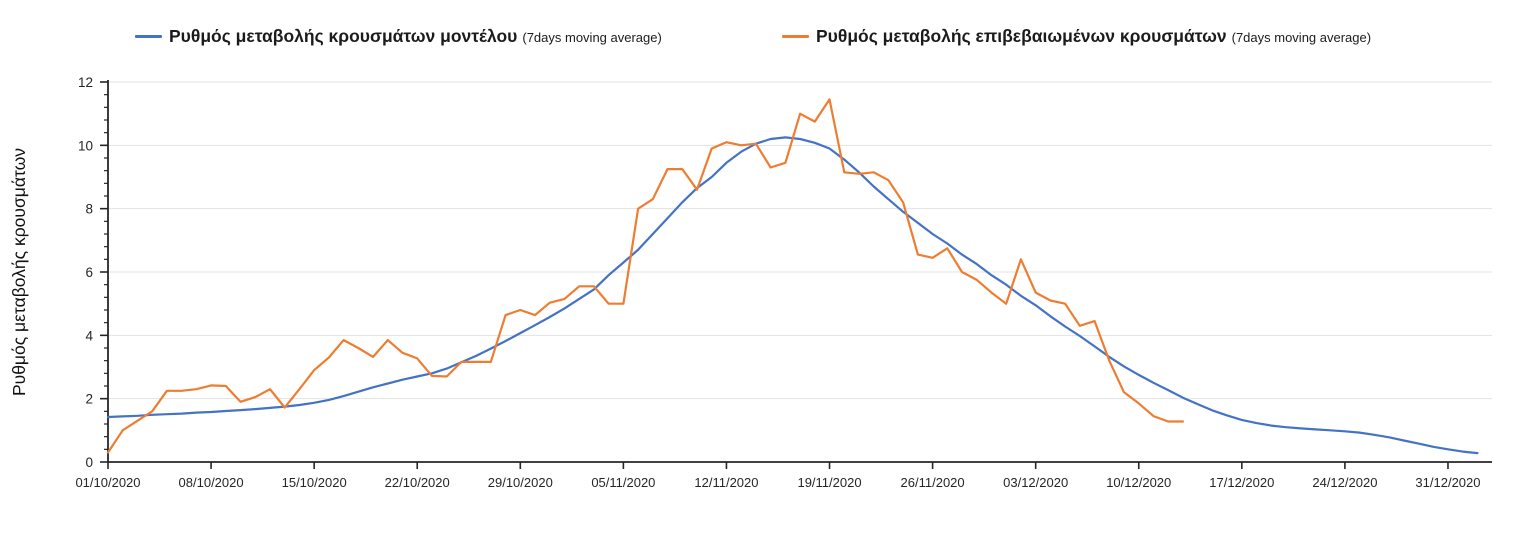  Describe the element at coordinates (417, 482) in the screenshot. I see `x-tick-label: 22/10/2020` at that location.